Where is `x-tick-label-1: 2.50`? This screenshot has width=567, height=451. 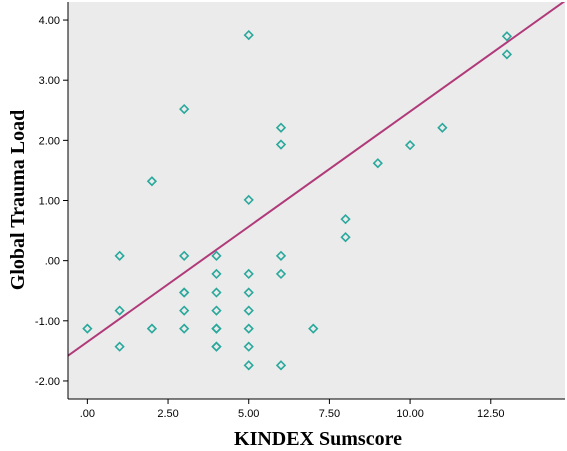 x-tick-label-1: 2.50 is located at coordinates (167, 414).